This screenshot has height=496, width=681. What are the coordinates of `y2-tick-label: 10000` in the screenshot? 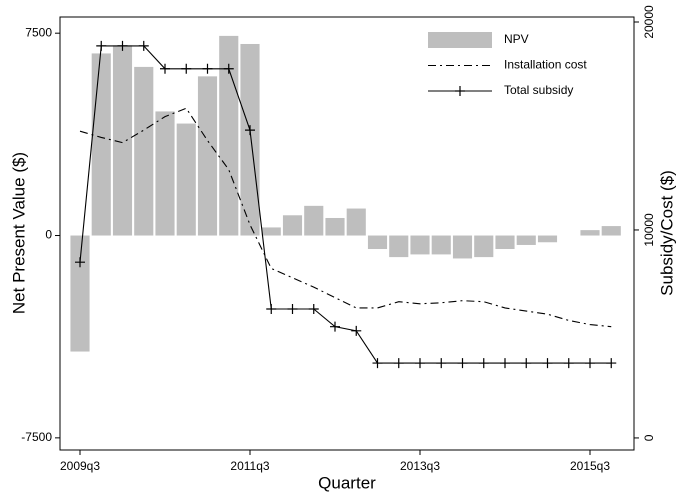 It's located at (649, 230).